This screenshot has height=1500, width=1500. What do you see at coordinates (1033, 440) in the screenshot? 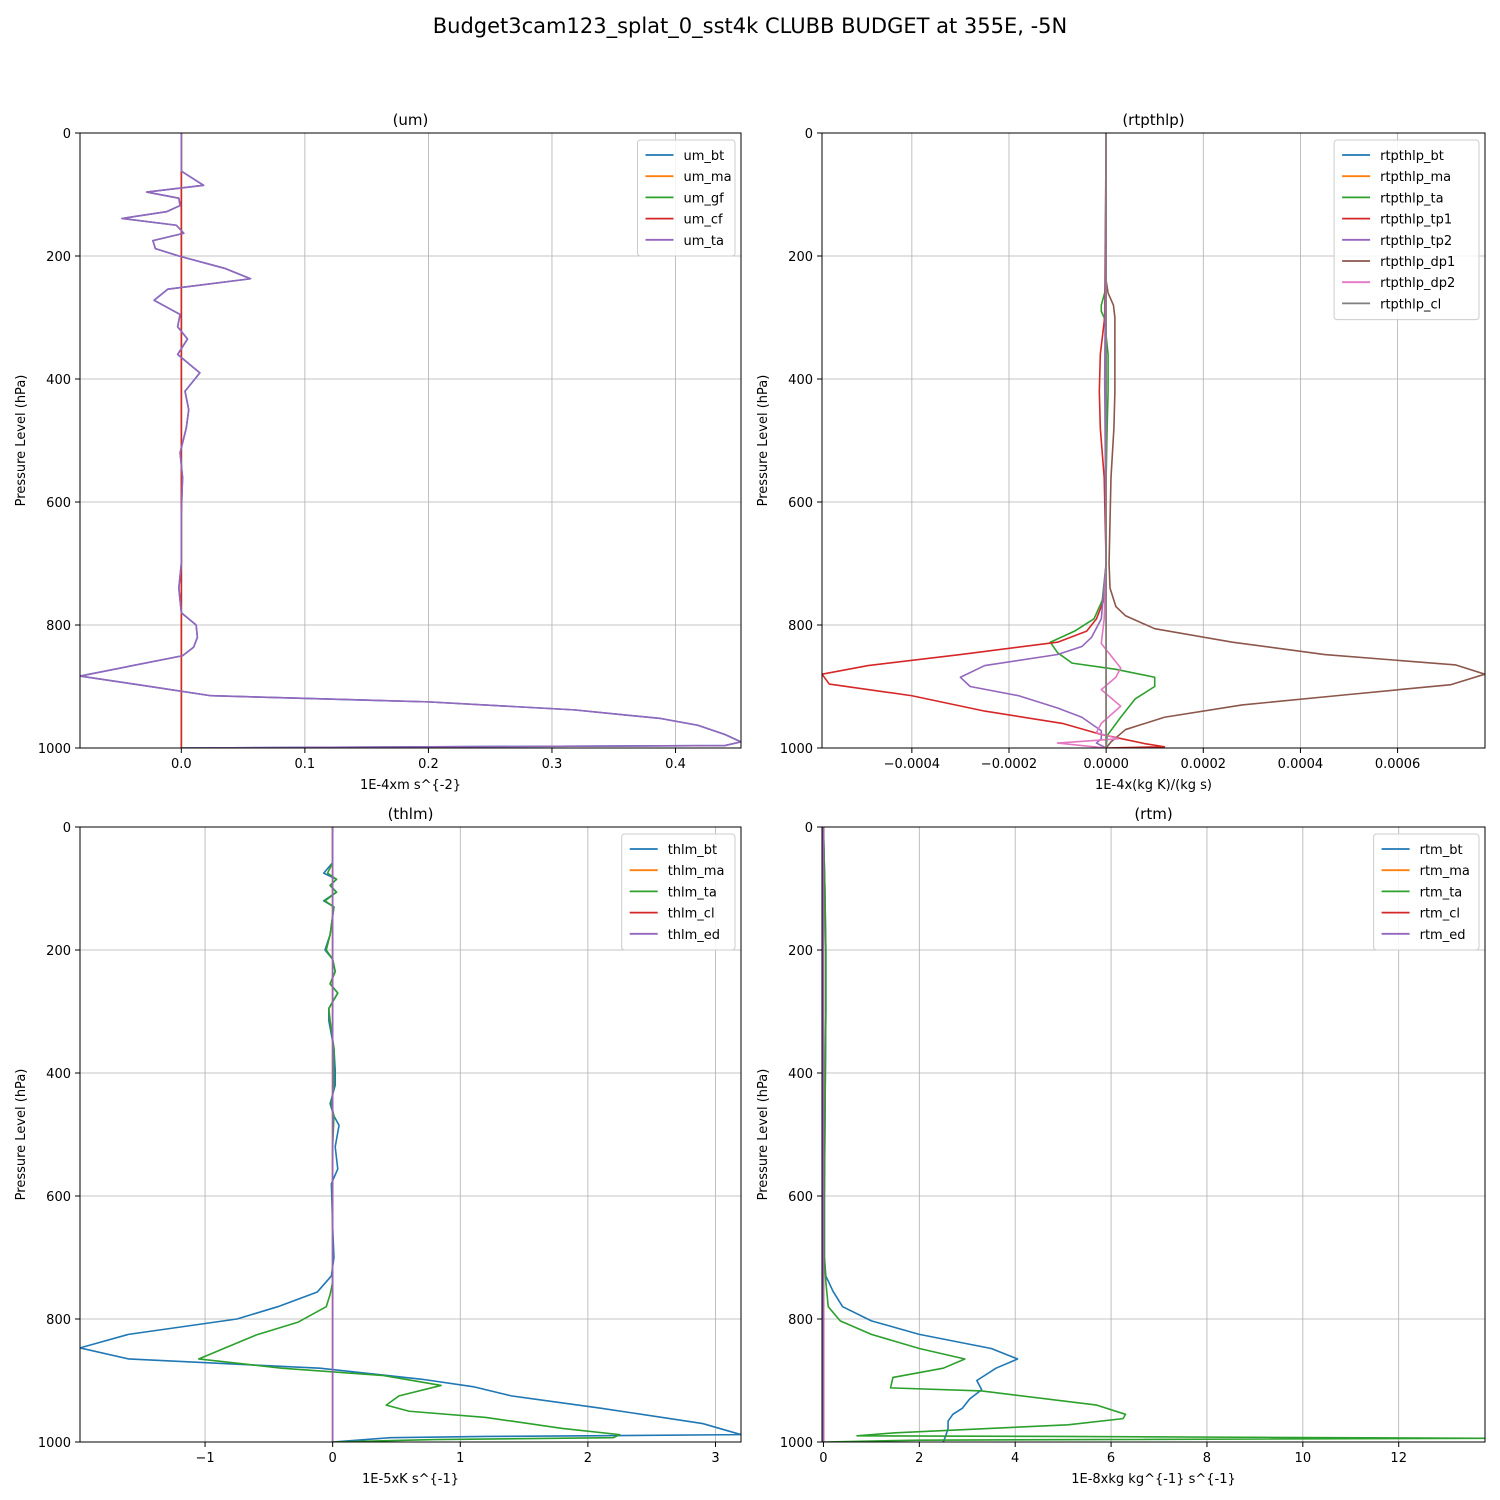
I see `series-line-rtpthlp_tp2` at bounding box center [1033, 440].